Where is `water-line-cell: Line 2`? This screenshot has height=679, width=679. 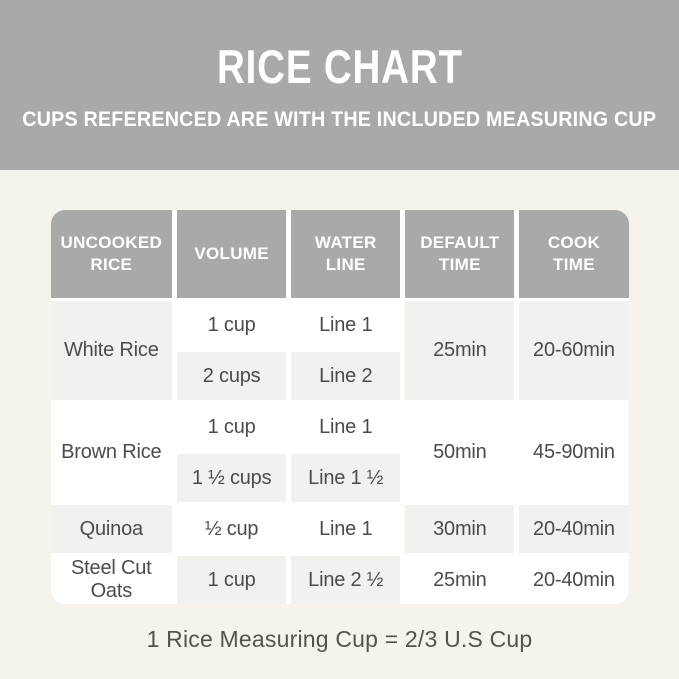 water-line-cell: Line 2 is located at coordinates (346, 376).